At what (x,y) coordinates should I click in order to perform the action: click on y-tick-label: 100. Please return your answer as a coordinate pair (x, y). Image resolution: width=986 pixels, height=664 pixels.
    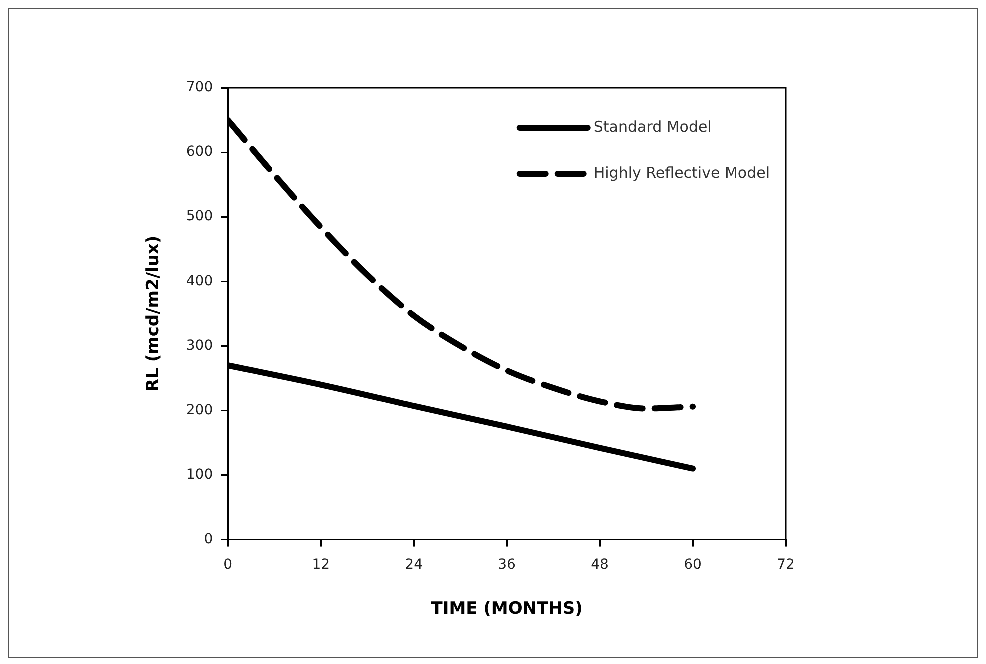
    Looking at the image, I should click on (200, 474).